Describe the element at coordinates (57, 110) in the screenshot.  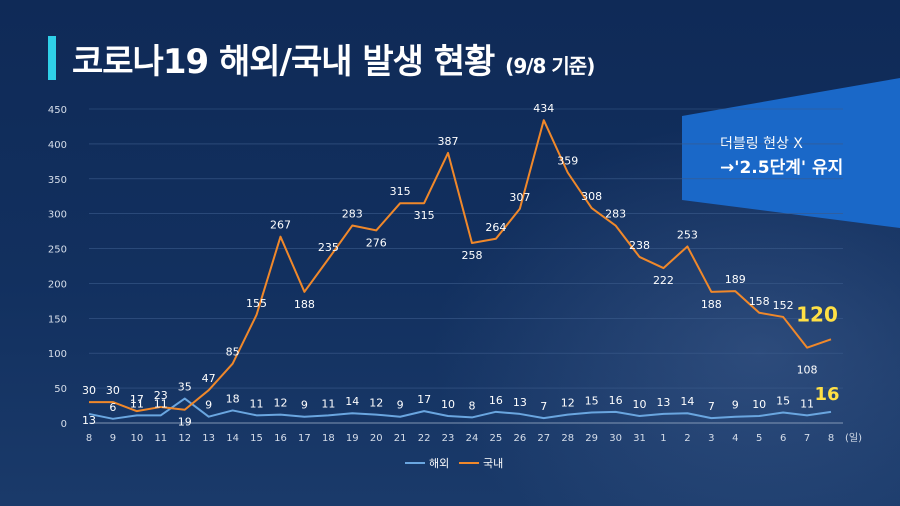
I see `y-tick-label: 450` at that location.